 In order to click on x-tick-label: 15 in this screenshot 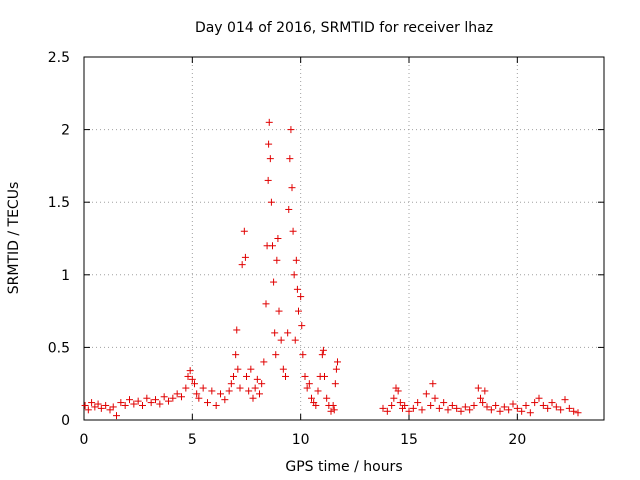, I will do `click(409, 440)`.